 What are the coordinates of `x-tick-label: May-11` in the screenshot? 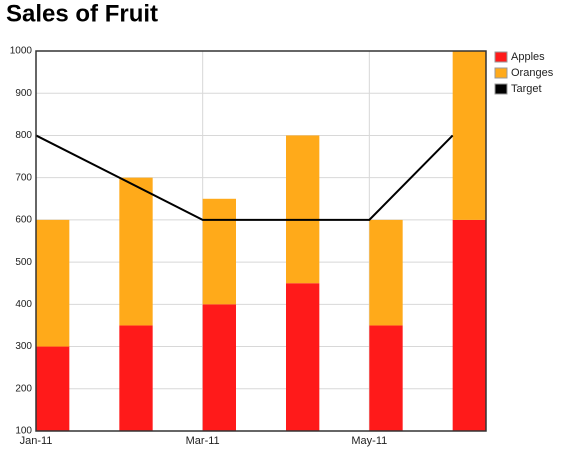 It's located at (369, 441).